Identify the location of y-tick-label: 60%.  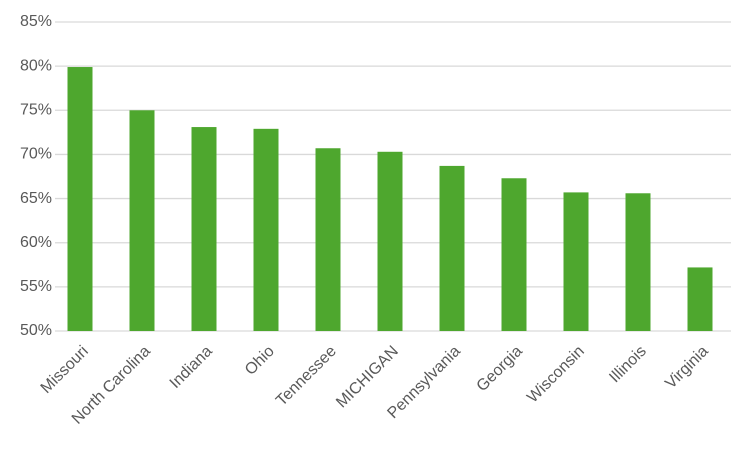
(36, 242).